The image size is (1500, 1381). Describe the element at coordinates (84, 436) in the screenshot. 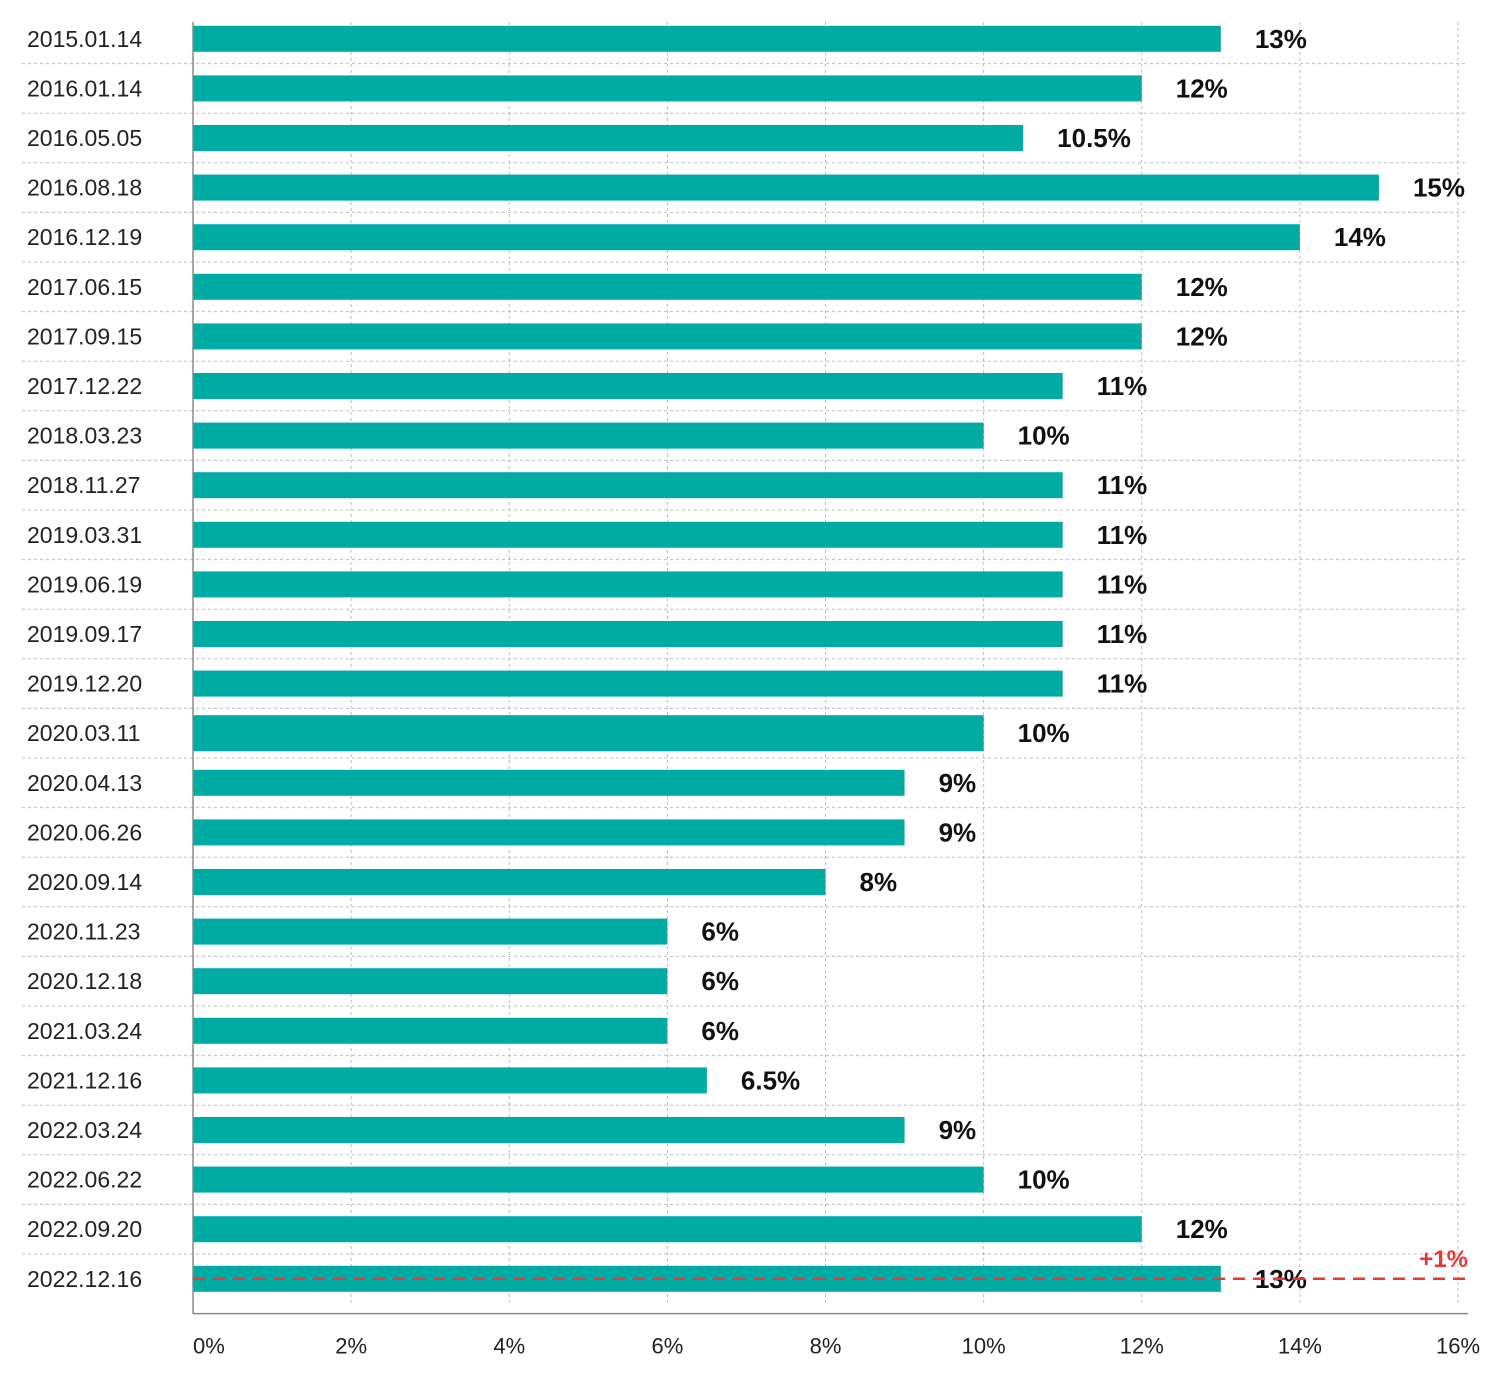

I see `category-label: 2018.03.23` at that location.